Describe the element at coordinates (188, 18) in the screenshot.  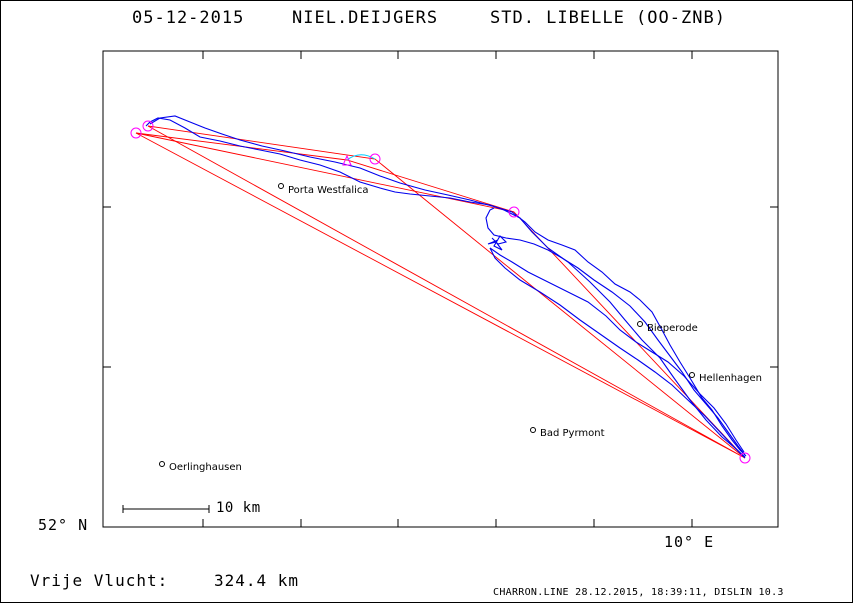
I see `flight-date: 05-12-2015` at that location.